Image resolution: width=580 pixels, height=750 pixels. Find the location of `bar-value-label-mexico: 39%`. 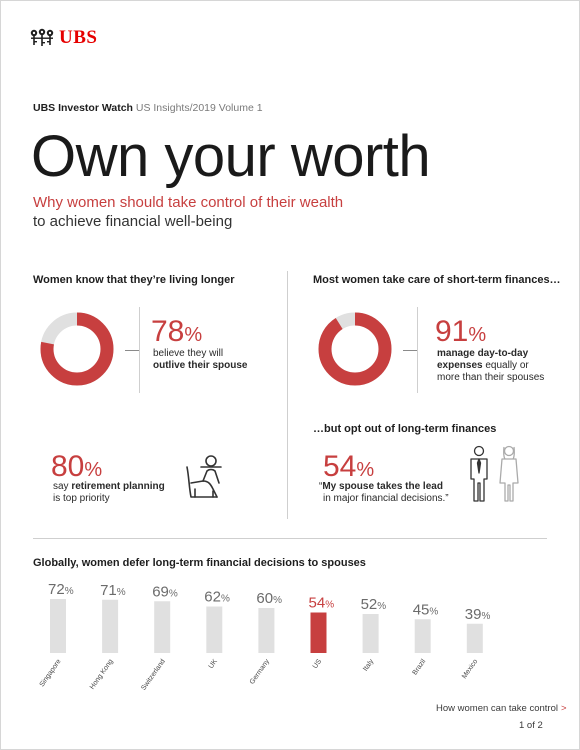

bar-value-label-mexico: 39% is located at coordinates (478, 614).